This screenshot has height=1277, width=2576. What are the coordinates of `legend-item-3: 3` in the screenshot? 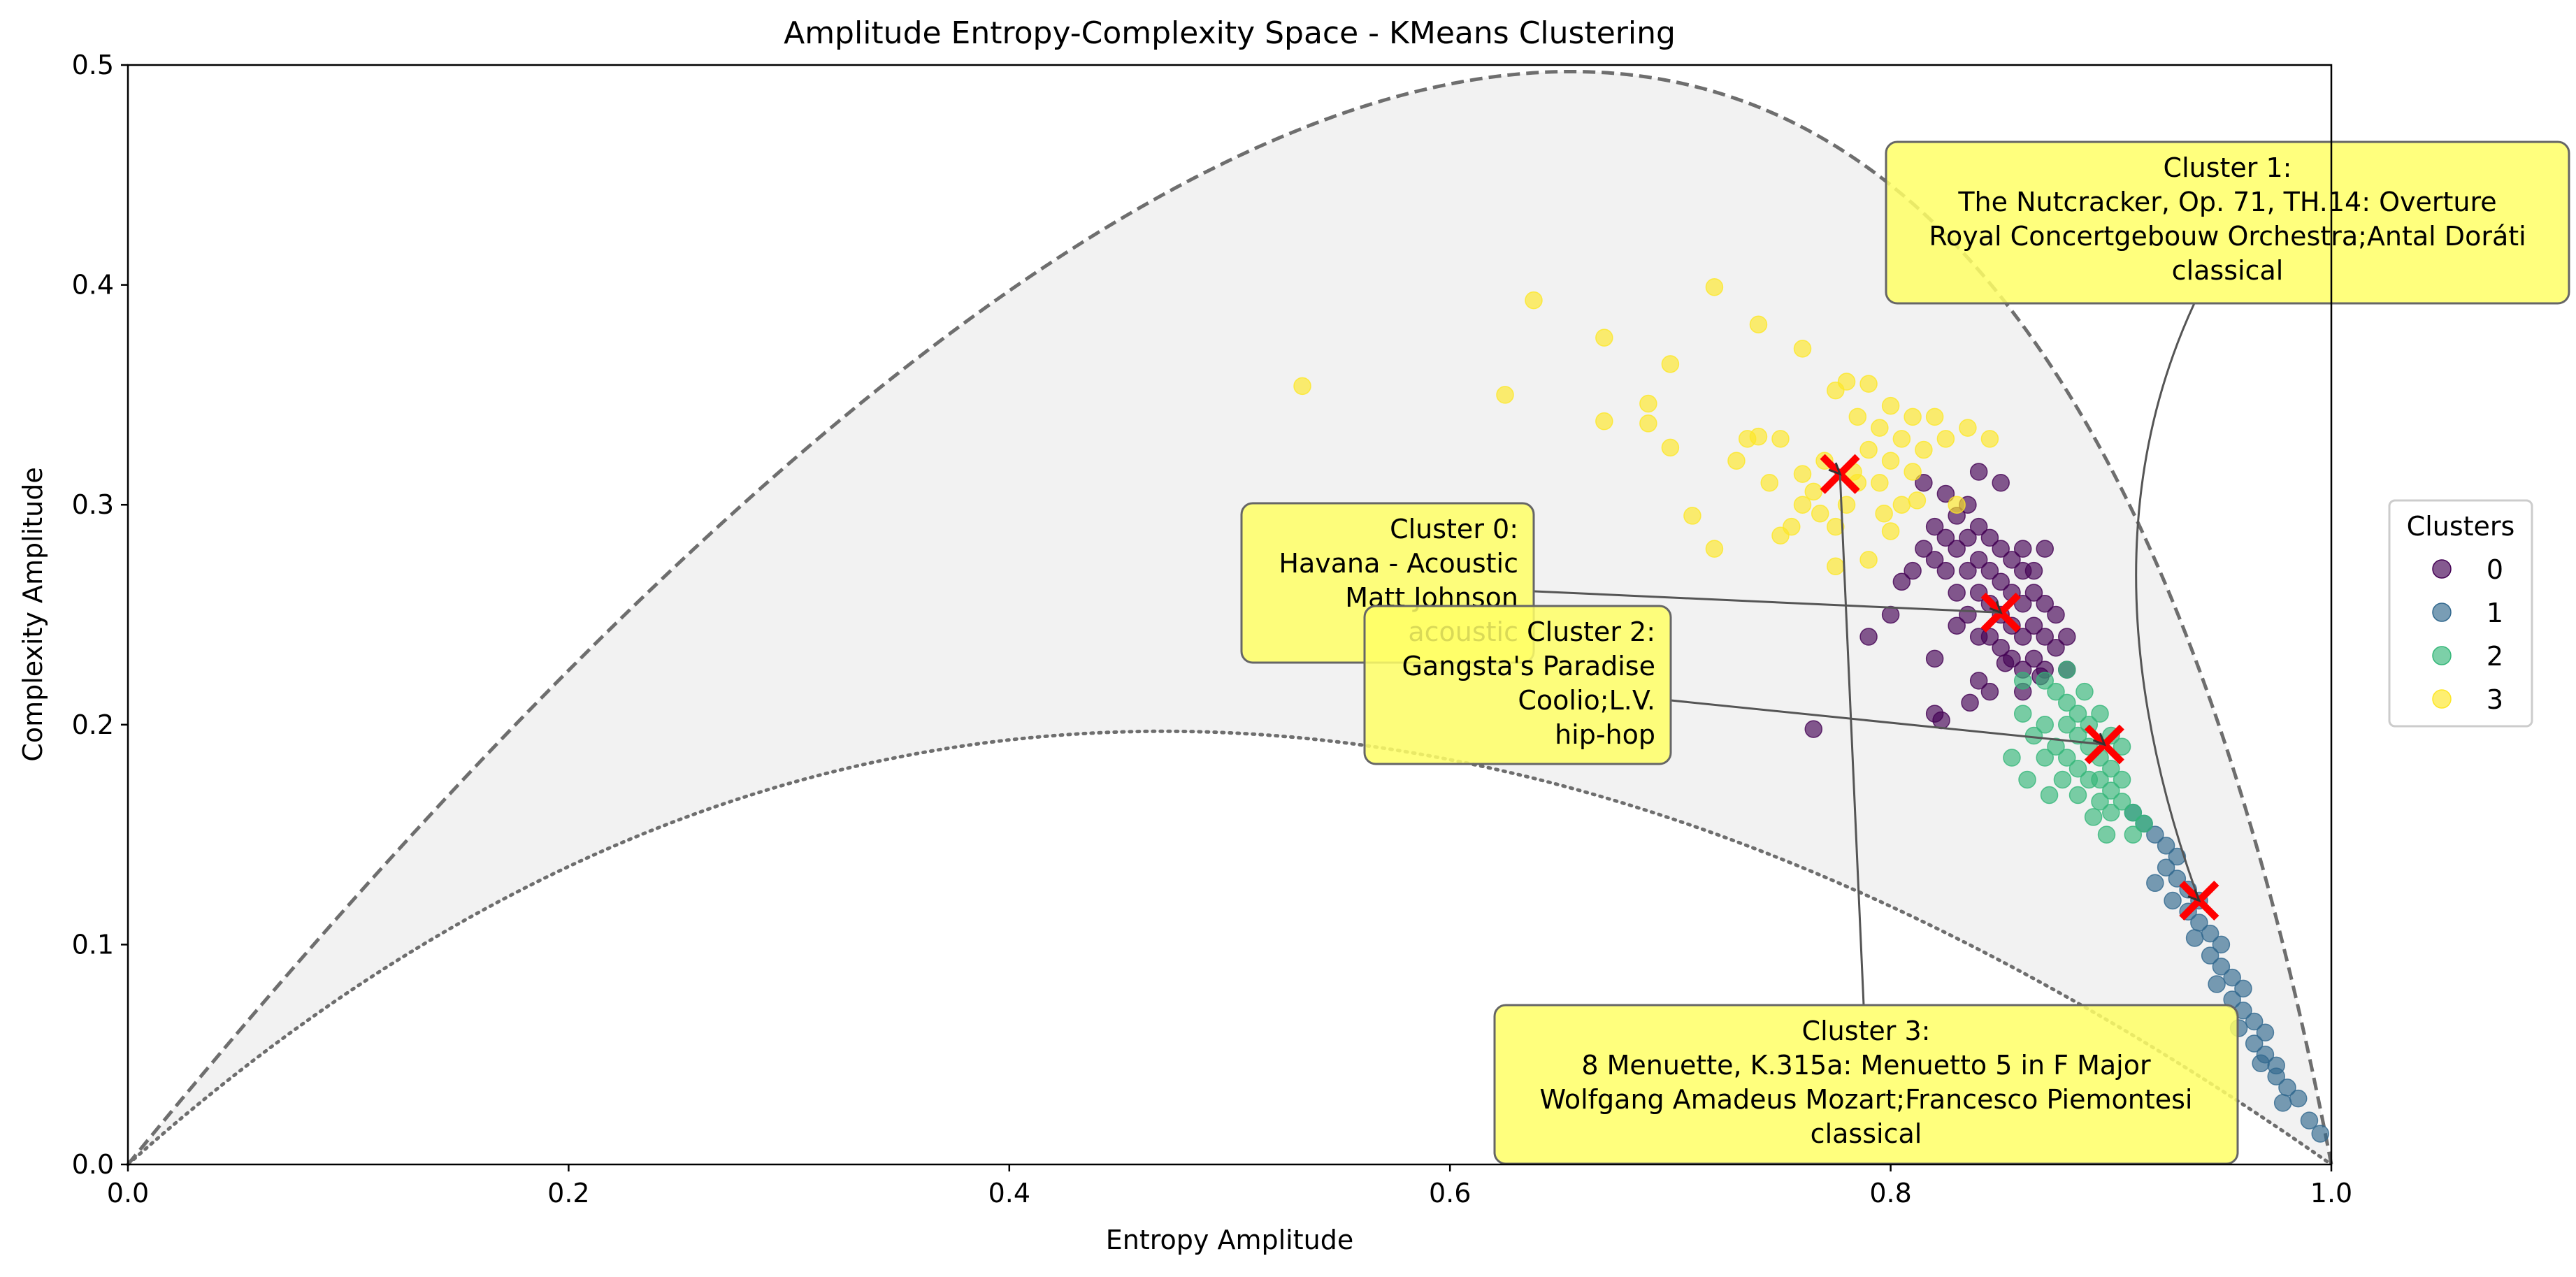 It's located at (2467, 699).